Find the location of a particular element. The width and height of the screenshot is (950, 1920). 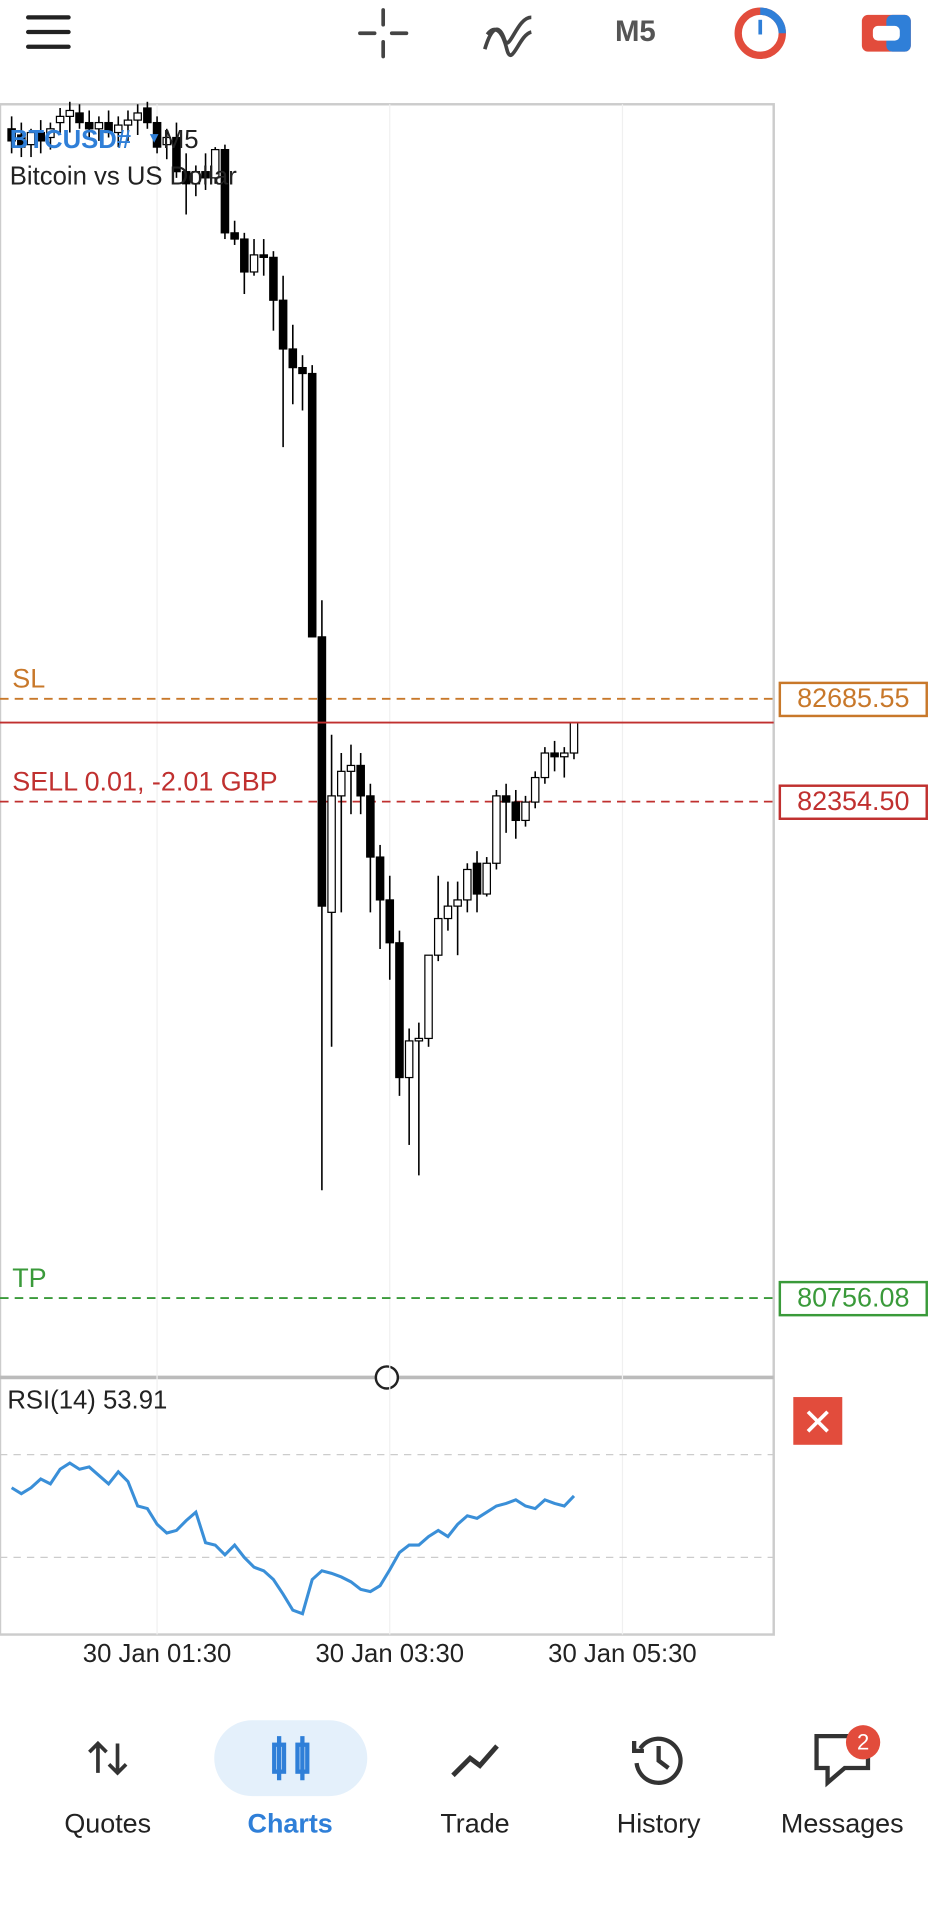

x-tick-label: 30 Jan 03:30 is located at coordinates (389, 1654).